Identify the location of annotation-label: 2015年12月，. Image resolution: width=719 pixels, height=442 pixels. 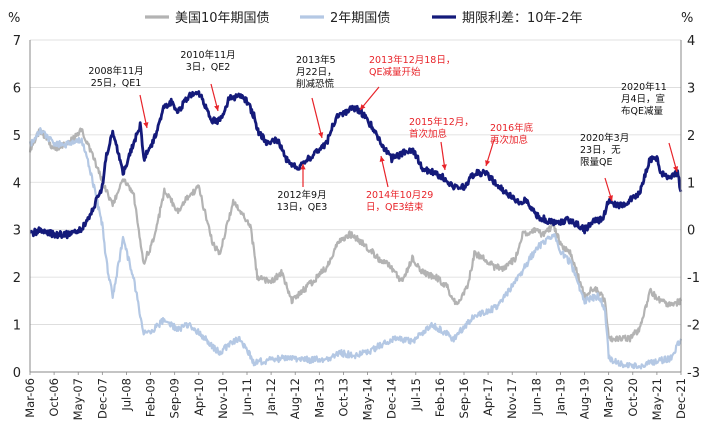
(441, 122).